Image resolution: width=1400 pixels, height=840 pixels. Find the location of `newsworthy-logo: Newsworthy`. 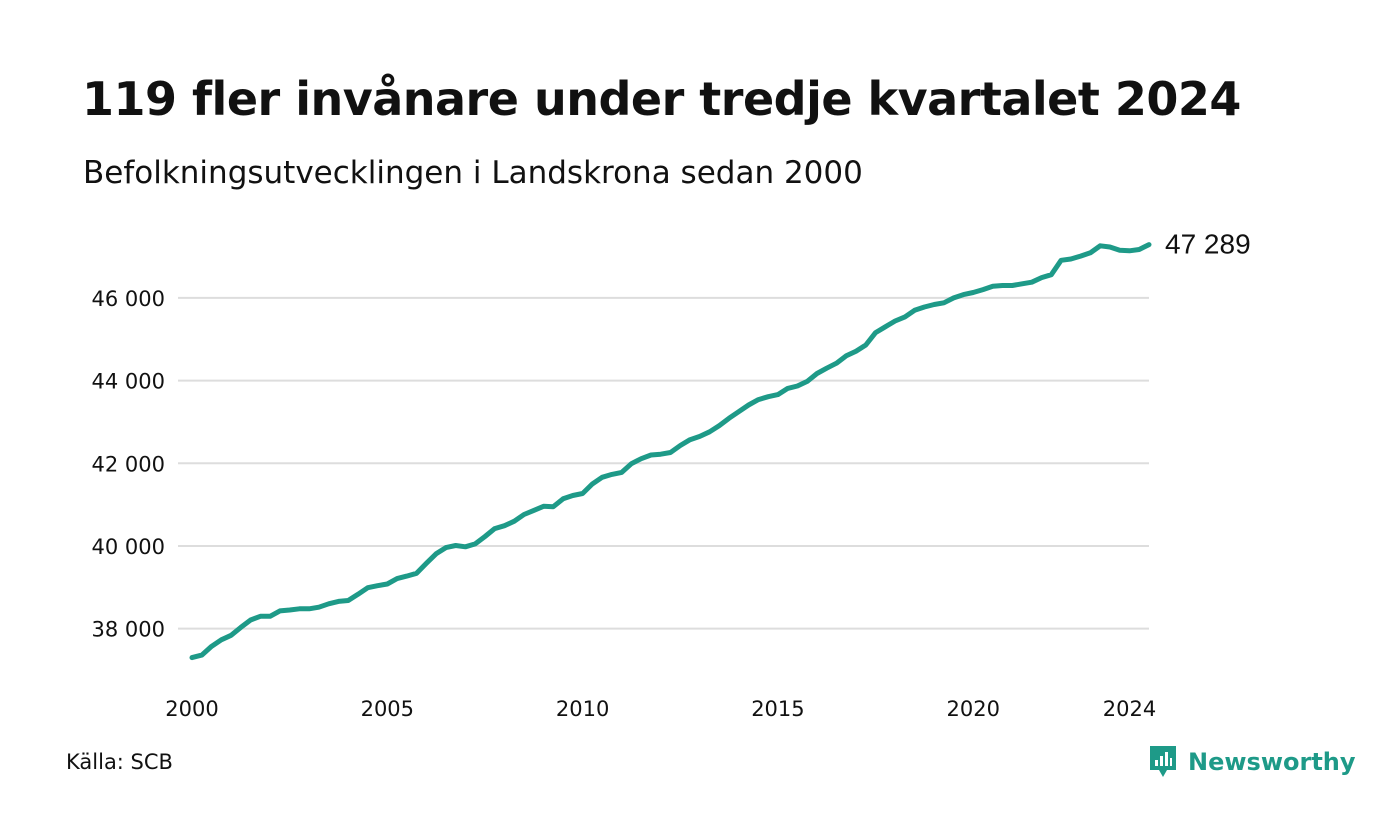

newsworthy-logo: Newsworthy is located at coordinates (1252, 762).